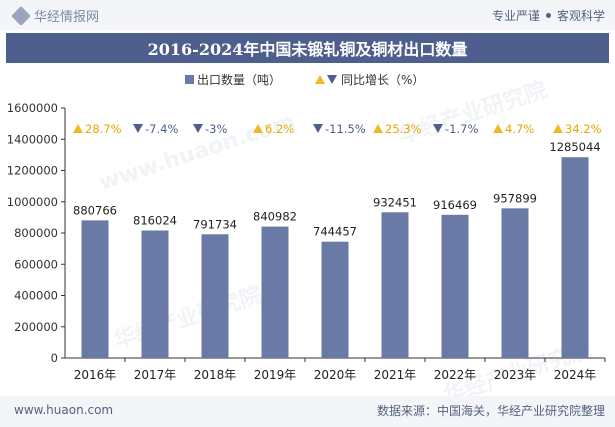  Describe the element at coordinates (32, 202) in the screenshot. I see `y-tick-label: 1000000` at that location.